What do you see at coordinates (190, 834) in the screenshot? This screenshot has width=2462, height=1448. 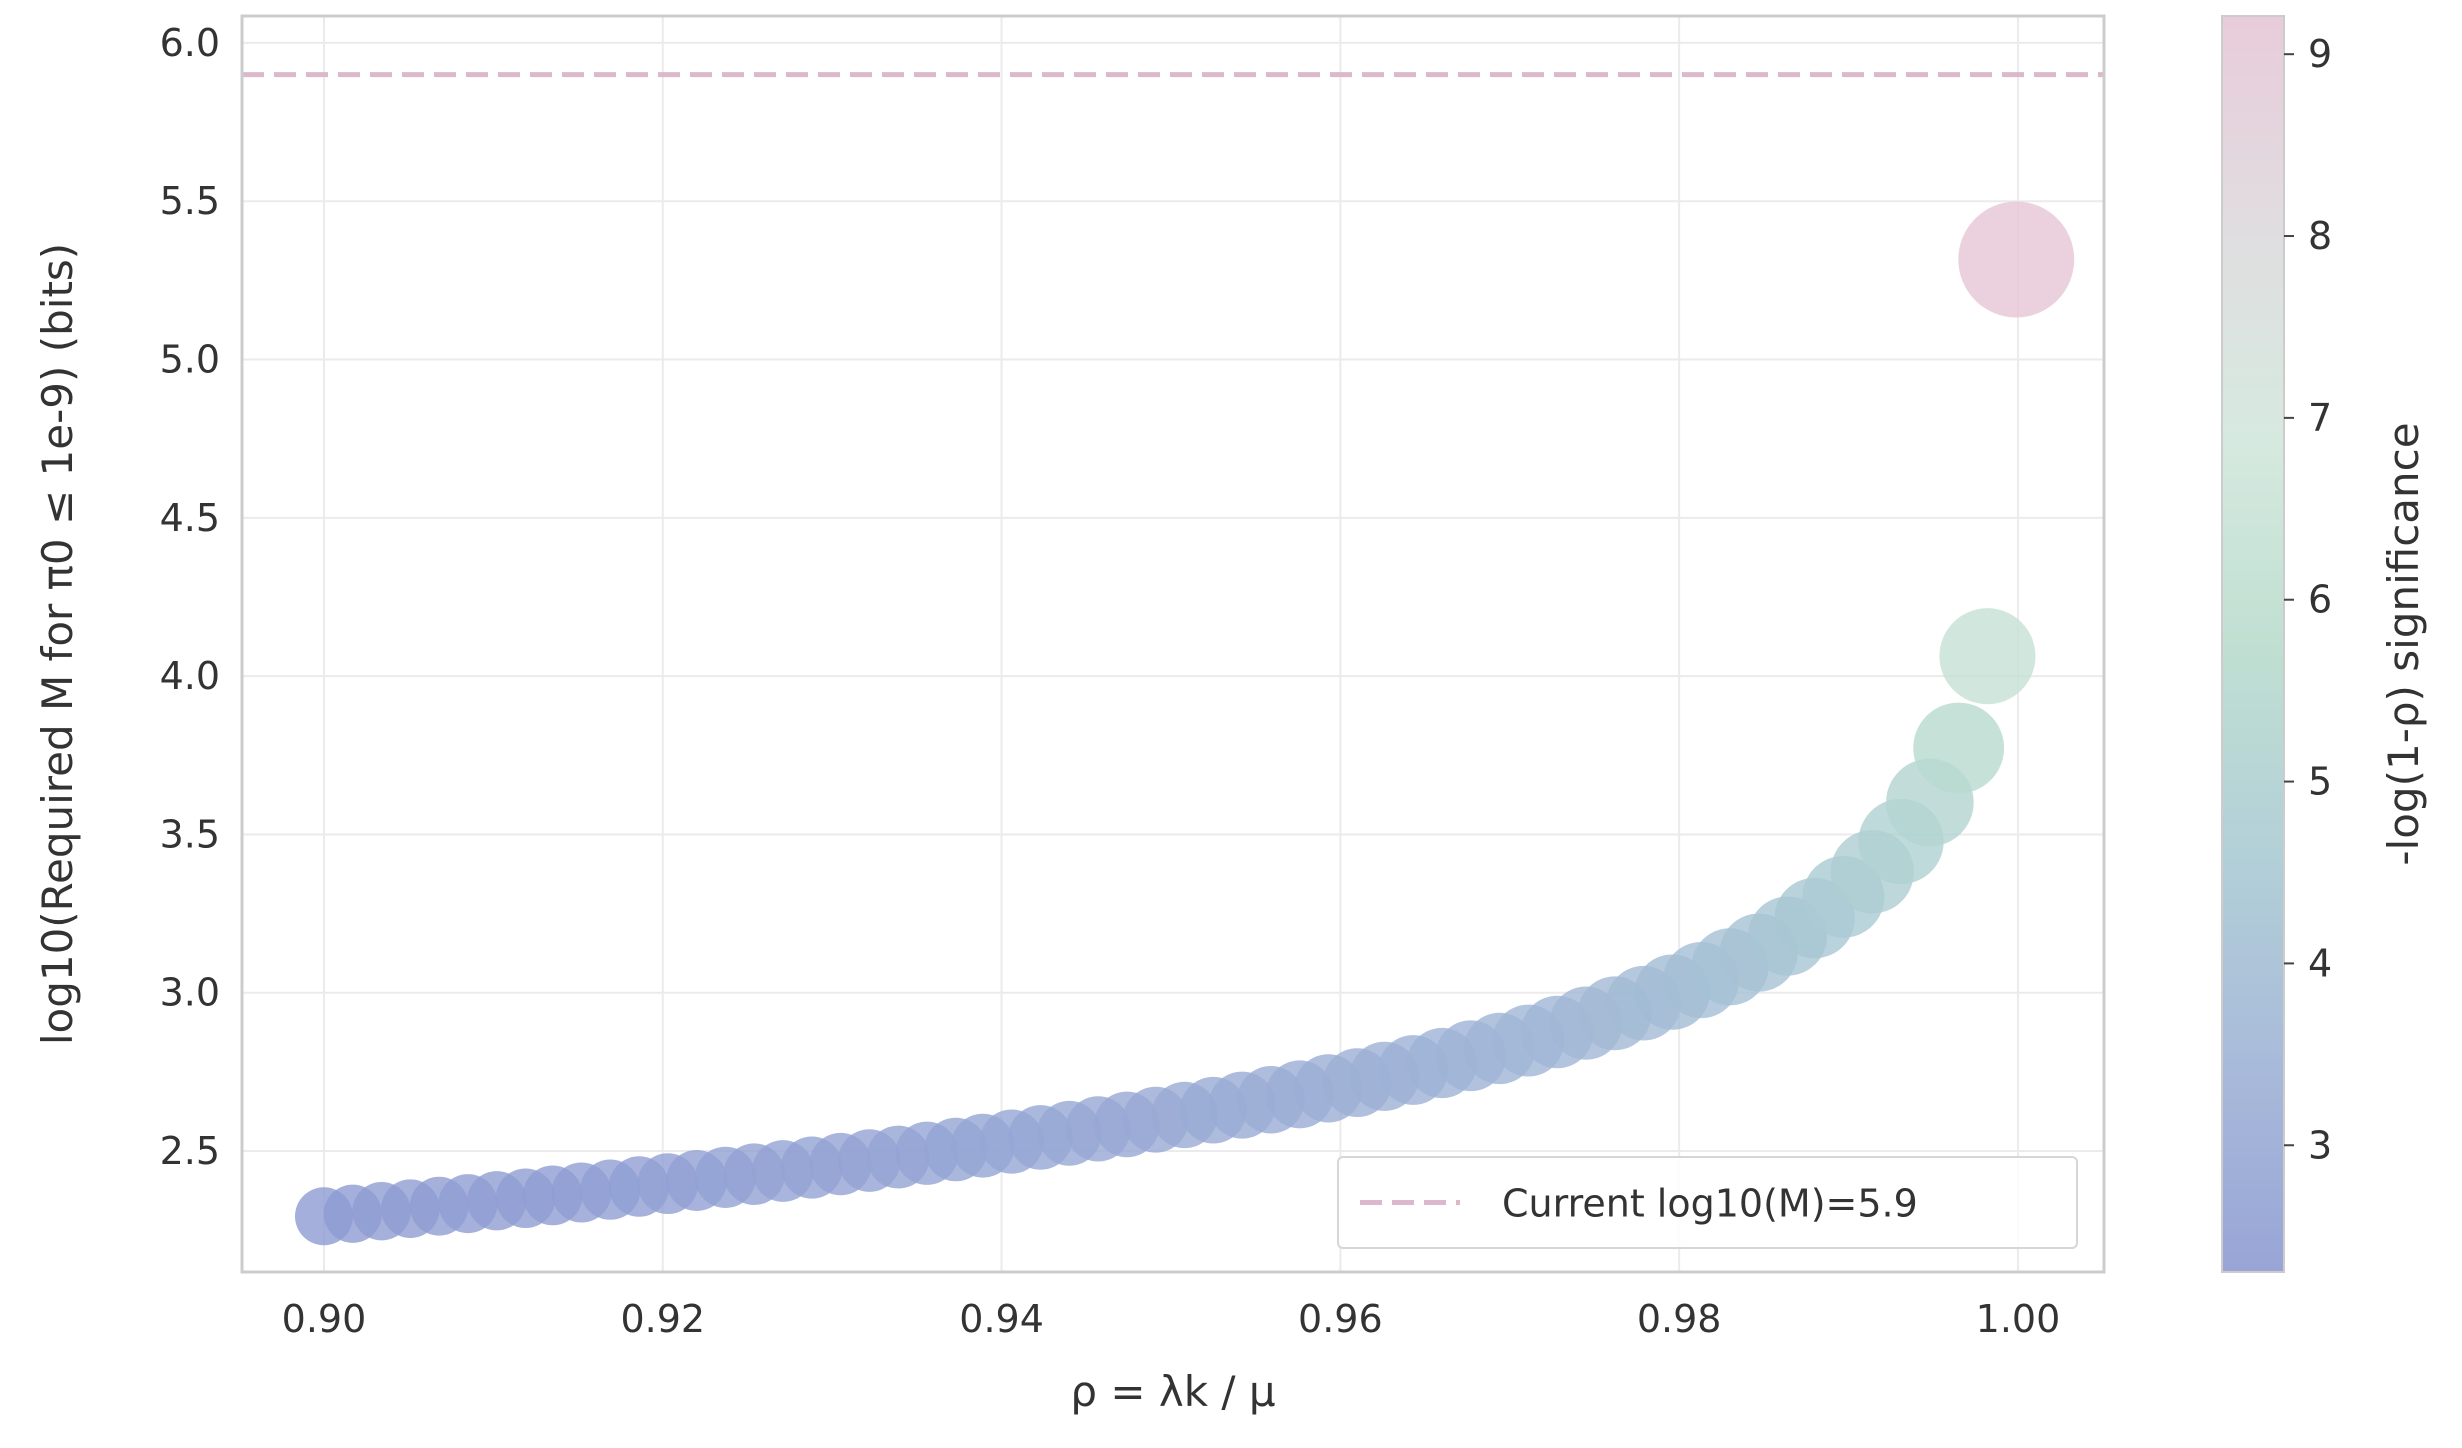 I see `y-tick-label: 3.5` at bounding box center [190, 834].